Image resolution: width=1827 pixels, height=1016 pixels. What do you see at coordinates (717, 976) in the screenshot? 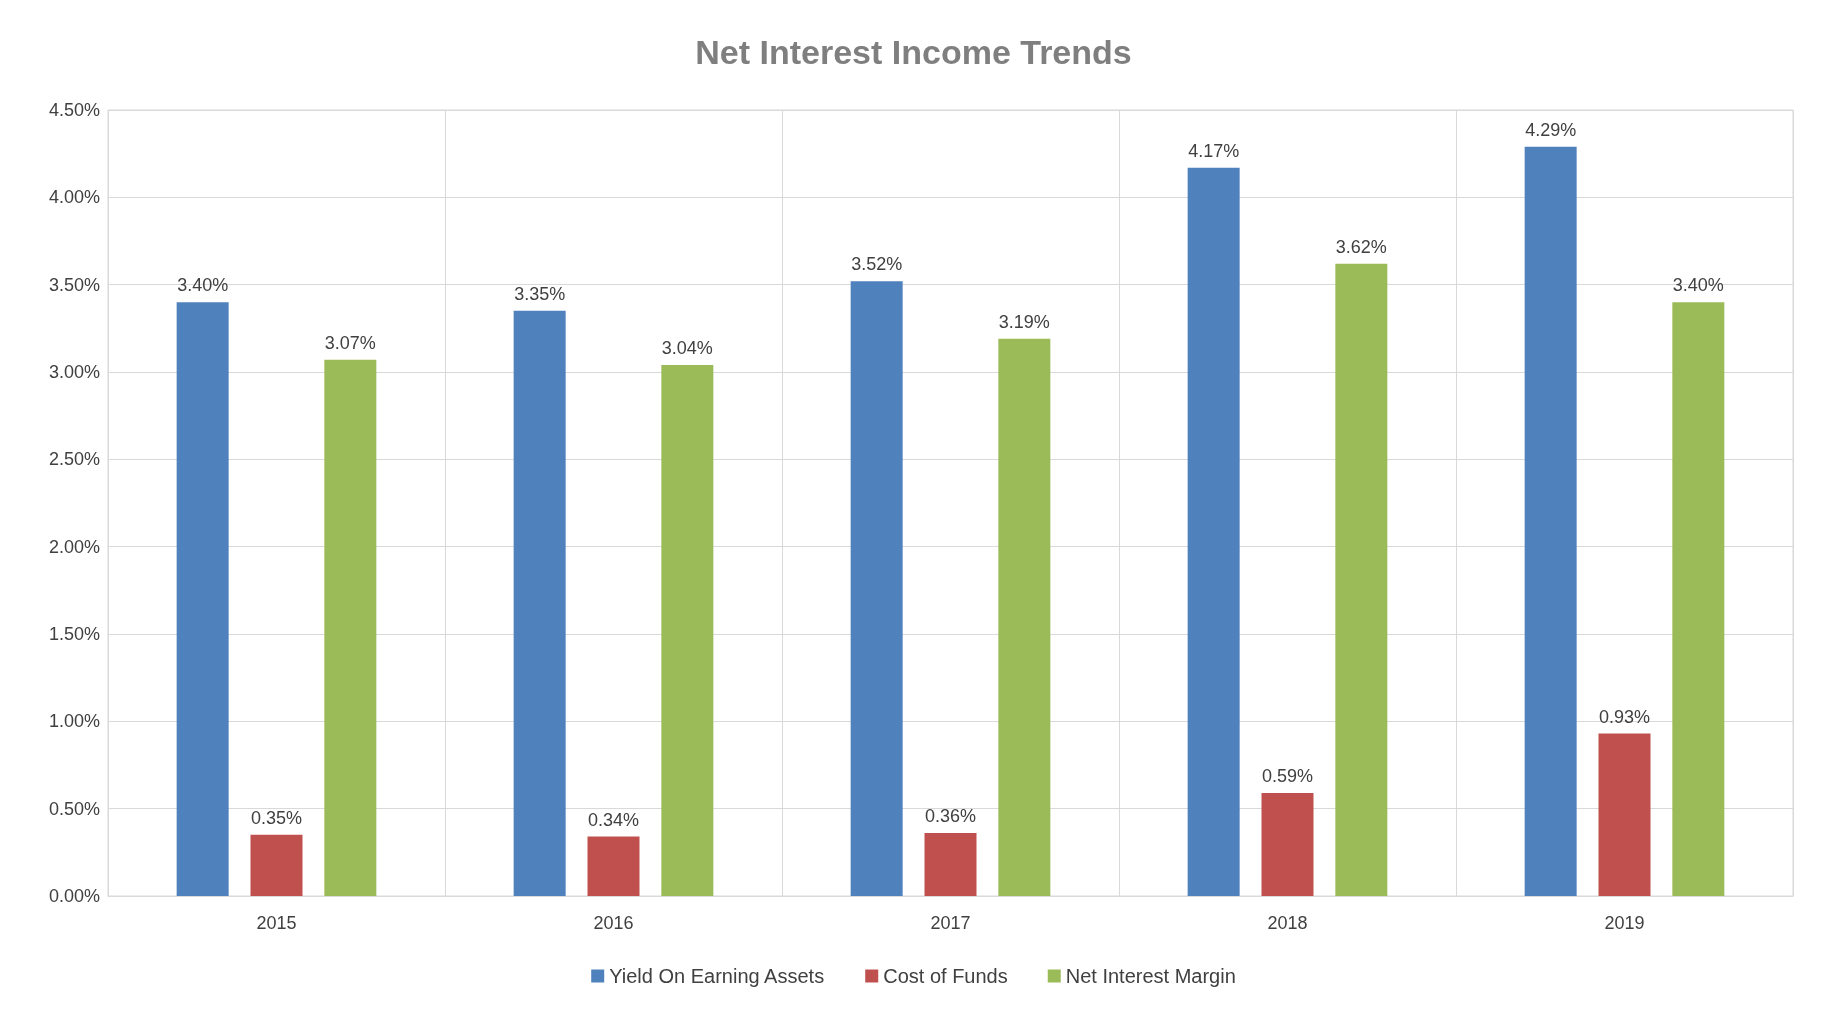
I see `legend-label: Yield On Earning Assets` at bounding box center [717, 976].